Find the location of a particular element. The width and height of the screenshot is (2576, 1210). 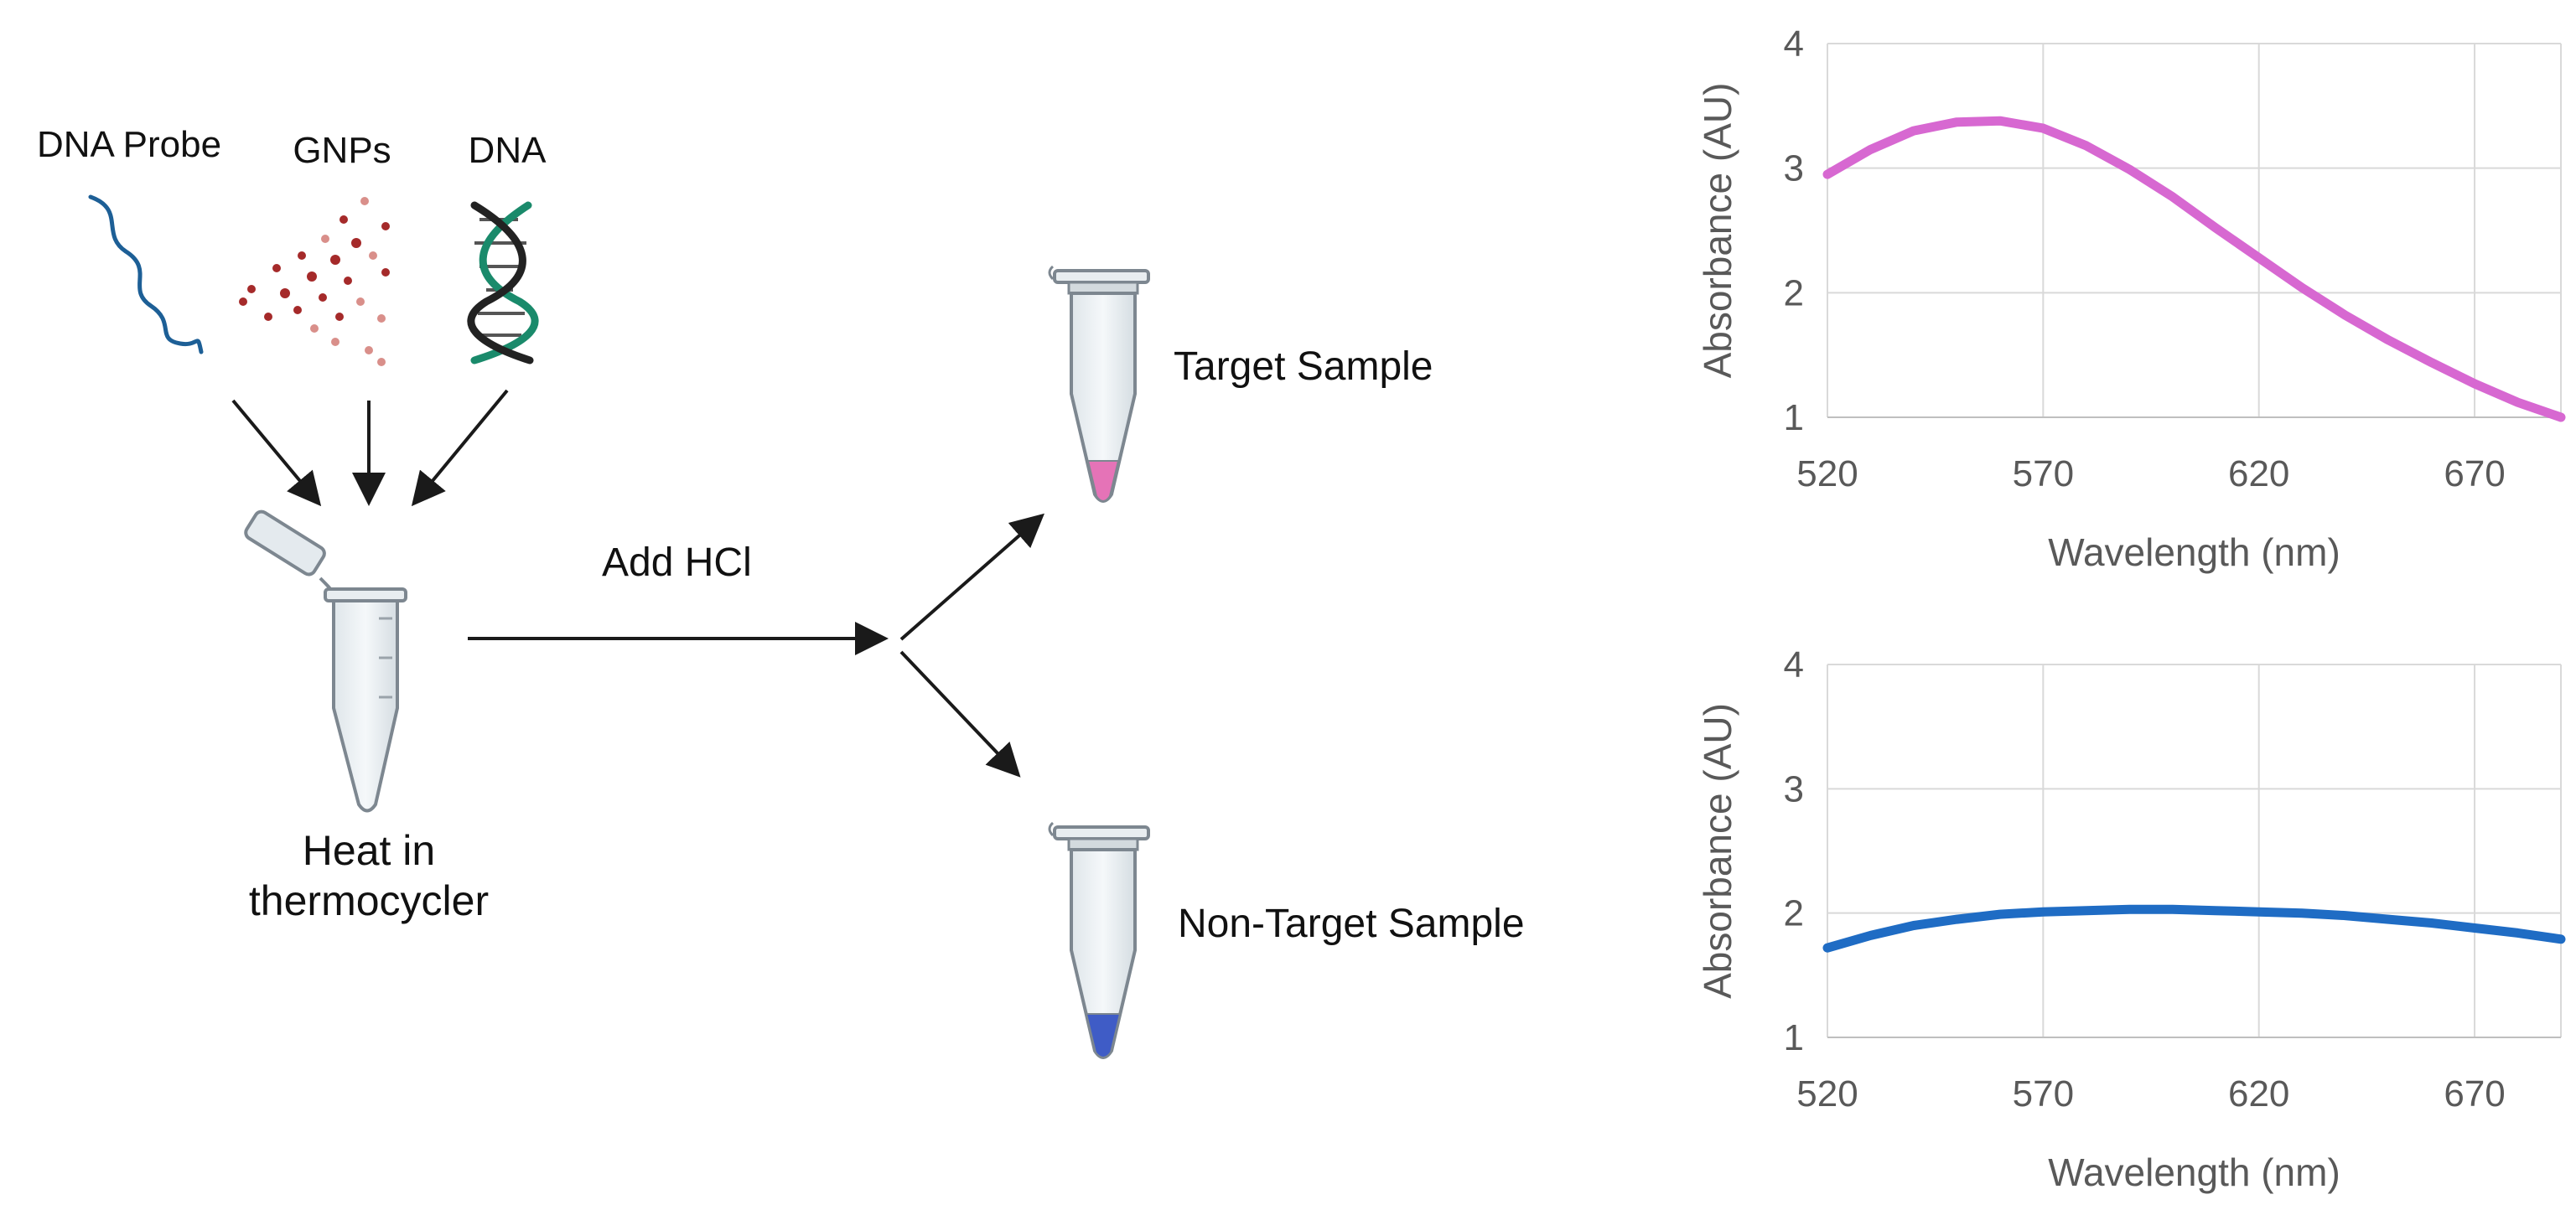

tube-blue-icon is located at coordinates (1099, 940).